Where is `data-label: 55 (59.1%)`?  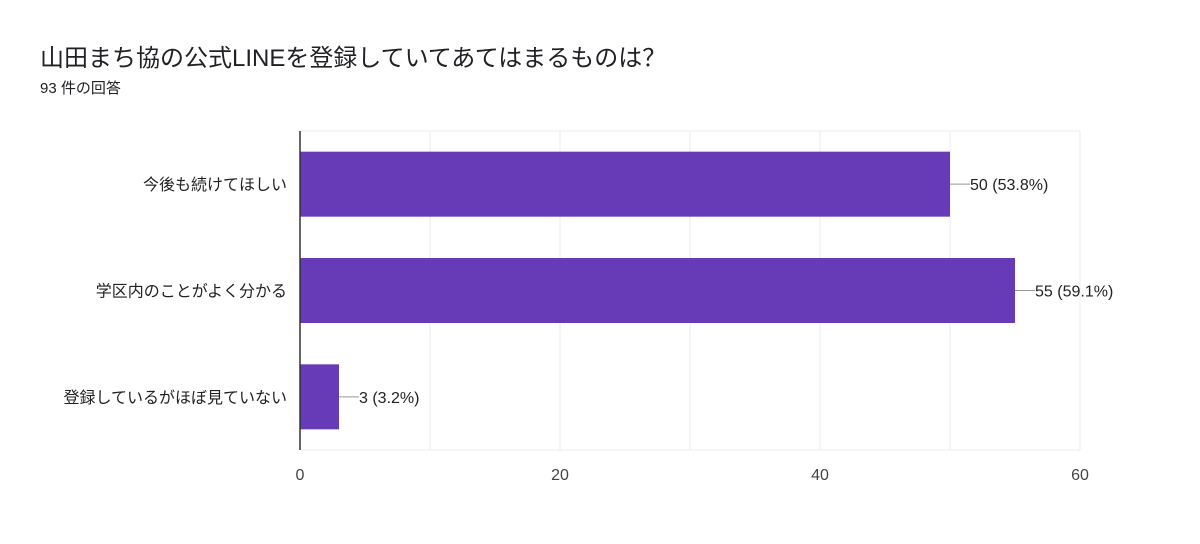 data-label: 55 (59.1%) is located at coordinates (1074, 292).